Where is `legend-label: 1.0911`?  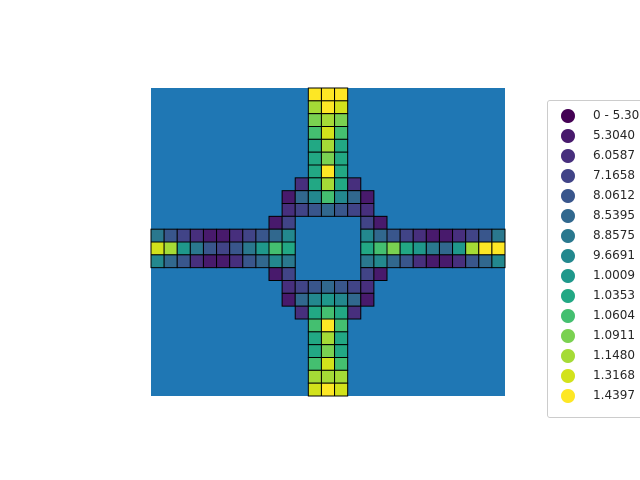
legend-label: 1.0911 is located at coordinates (614, 335).